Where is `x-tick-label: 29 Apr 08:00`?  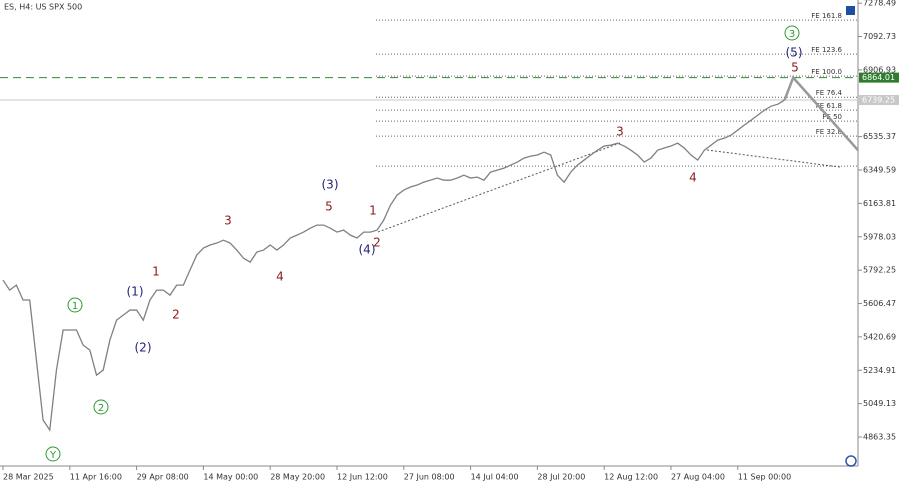
x-tick-label: 29 Apr 08:00 is located at coordinates (163, 477).